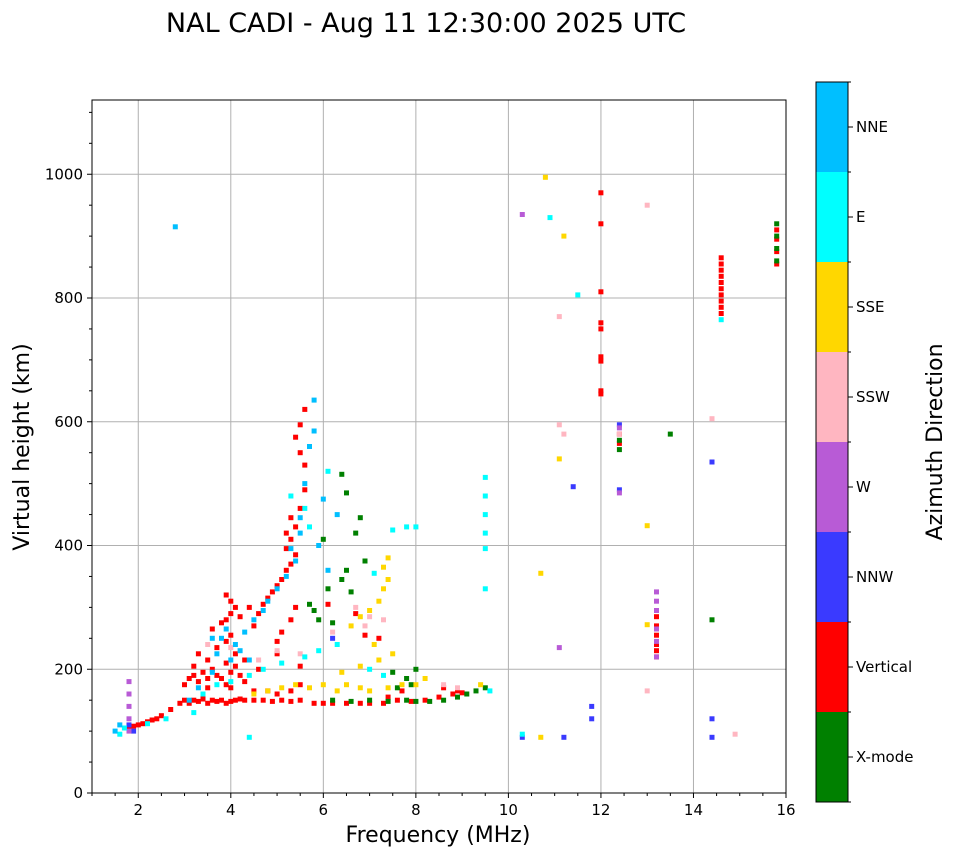 Image resolution: width=958 pixels, height=857 pixels. Describe the element at coordinates (22, 446) in the screenshot. I see `y-axis-label: Virtual height (km)` at that location.